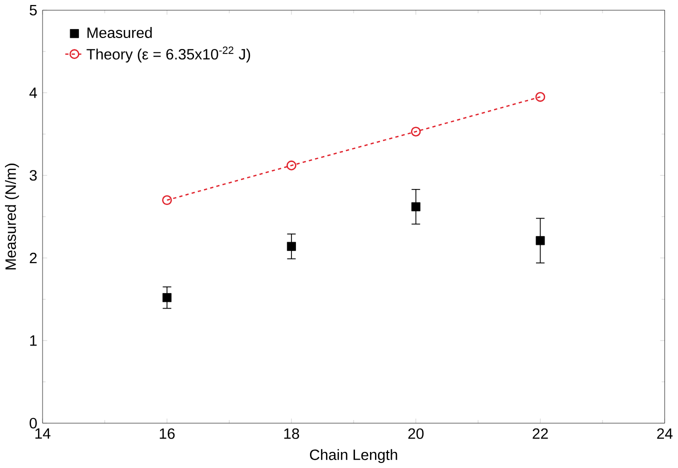  Describe the element at coordinates (33, 340) in the screenshot. I see `y-tick-label: 1` at that location.